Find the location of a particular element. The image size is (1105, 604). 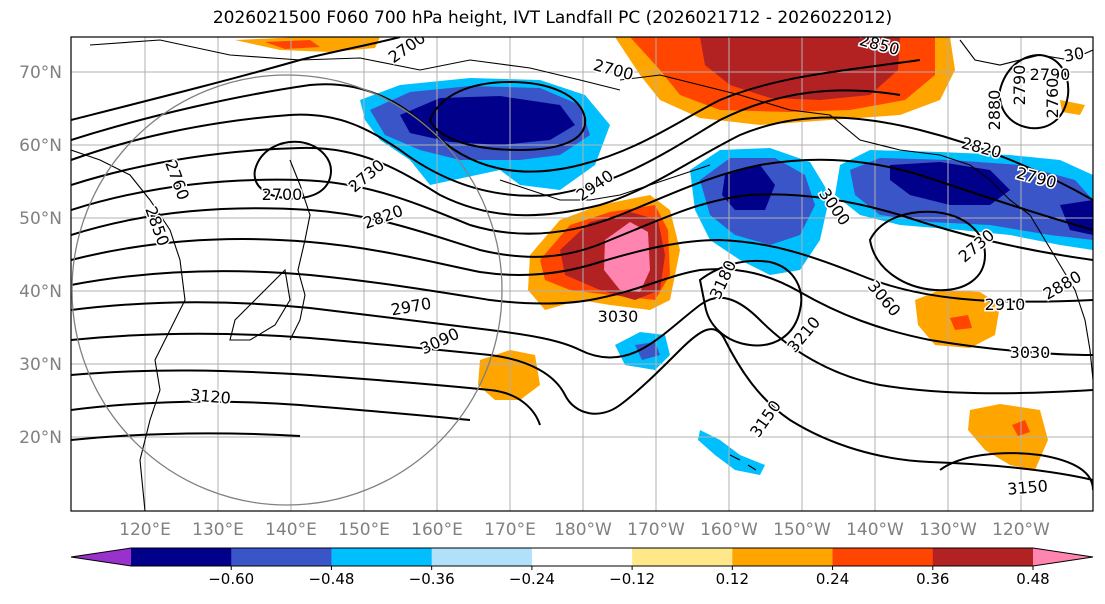

colorbar-tick-label: 0.48 is located at coordinates (1032, 579).